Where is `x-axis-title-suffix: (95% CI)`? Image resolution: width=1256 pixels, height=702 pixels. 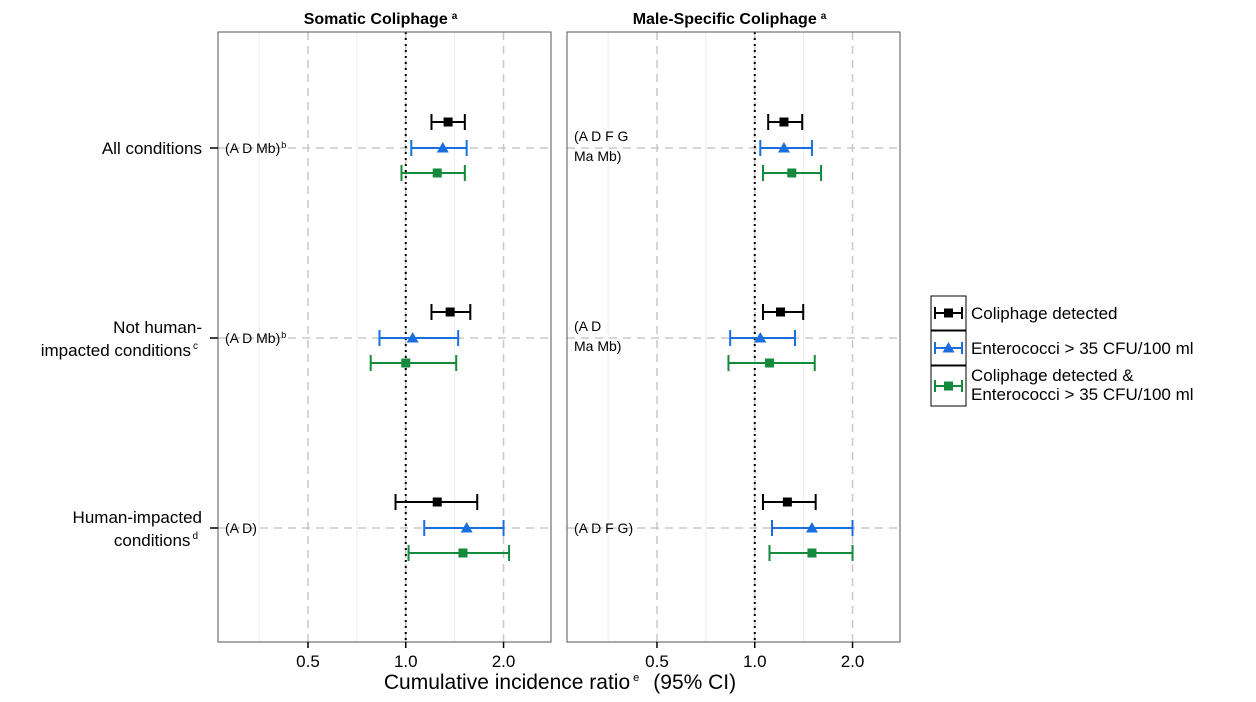
x-axis-title-suffix: (95% CI) is located at coordinates (694, 682).